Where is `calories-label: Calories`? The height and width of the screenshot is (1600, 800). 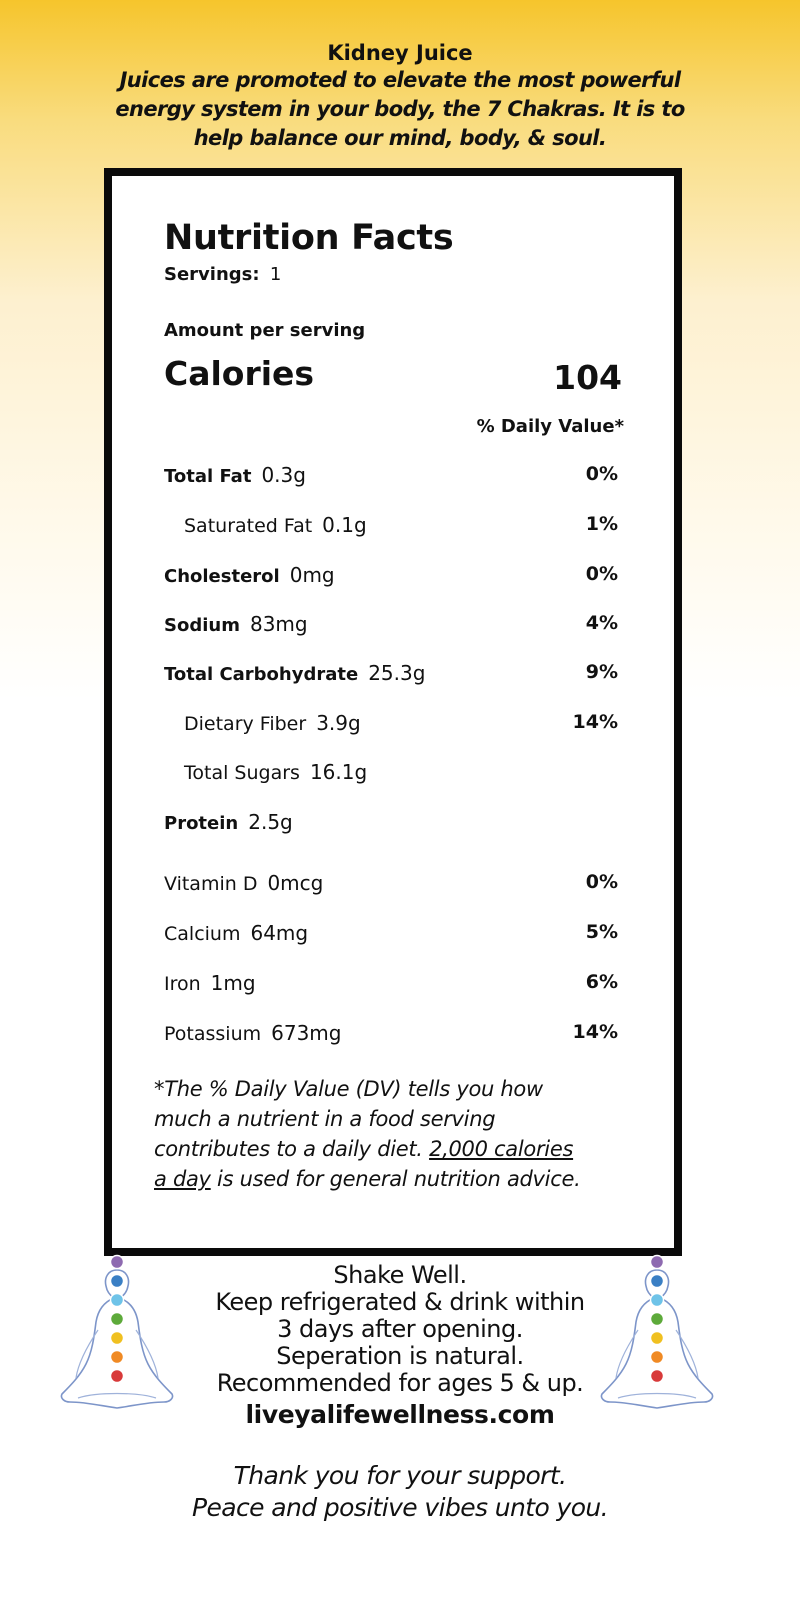
calories-label: Calories is located at coordinates (239, 373).